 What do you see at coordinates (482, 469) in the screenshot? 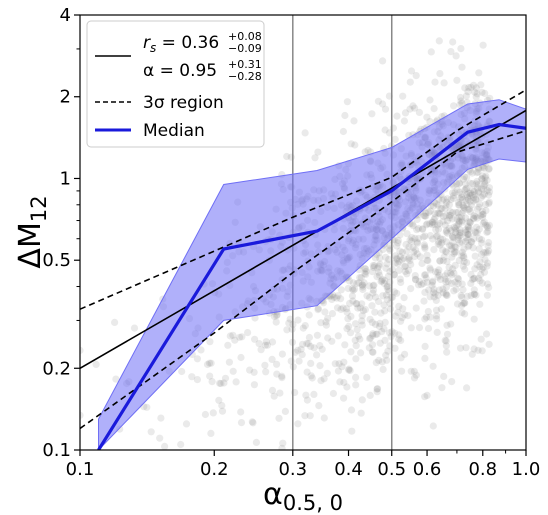
I see `x-tick-label: 0.8` at bounding box center [482, 469].